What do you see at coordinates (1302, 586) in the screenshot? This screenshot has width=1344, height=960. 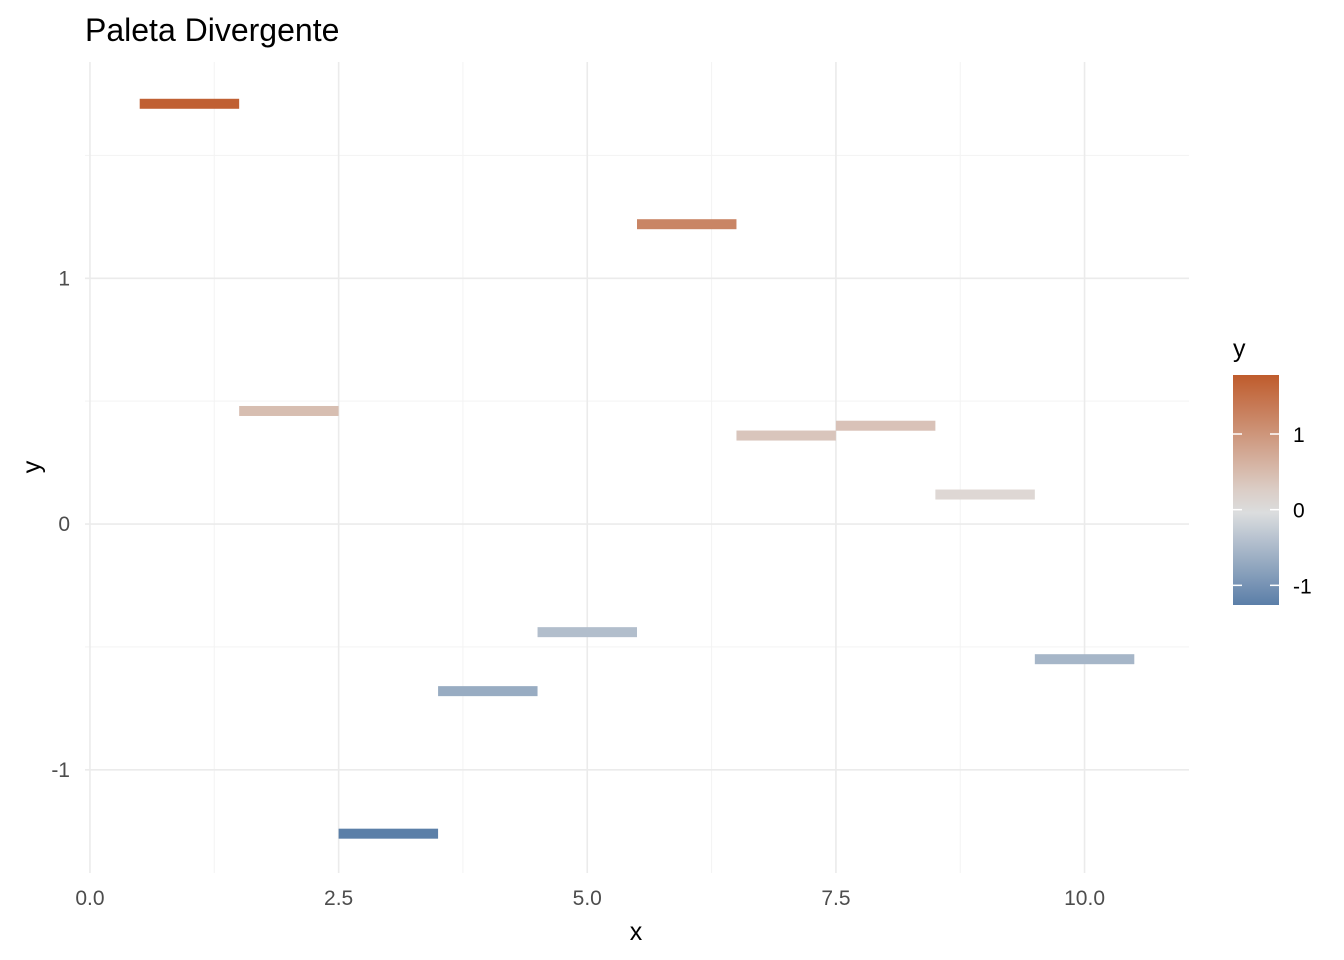 I see `legend-label: -1` at bounding box center [1302, 586].